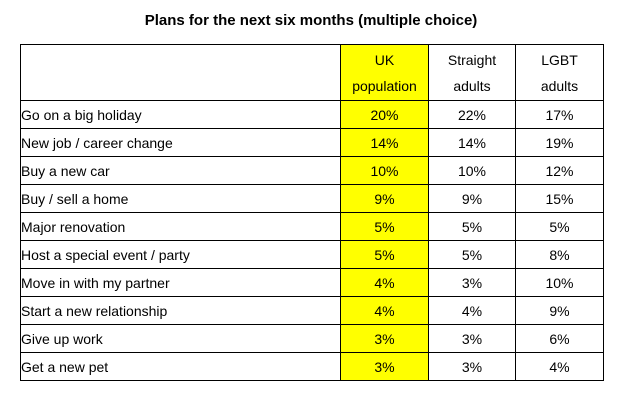  What do you see at coordinates (559, 226) in the screenshot?
I see `lgbt-value: 5%` at bounding box center [559, 226].